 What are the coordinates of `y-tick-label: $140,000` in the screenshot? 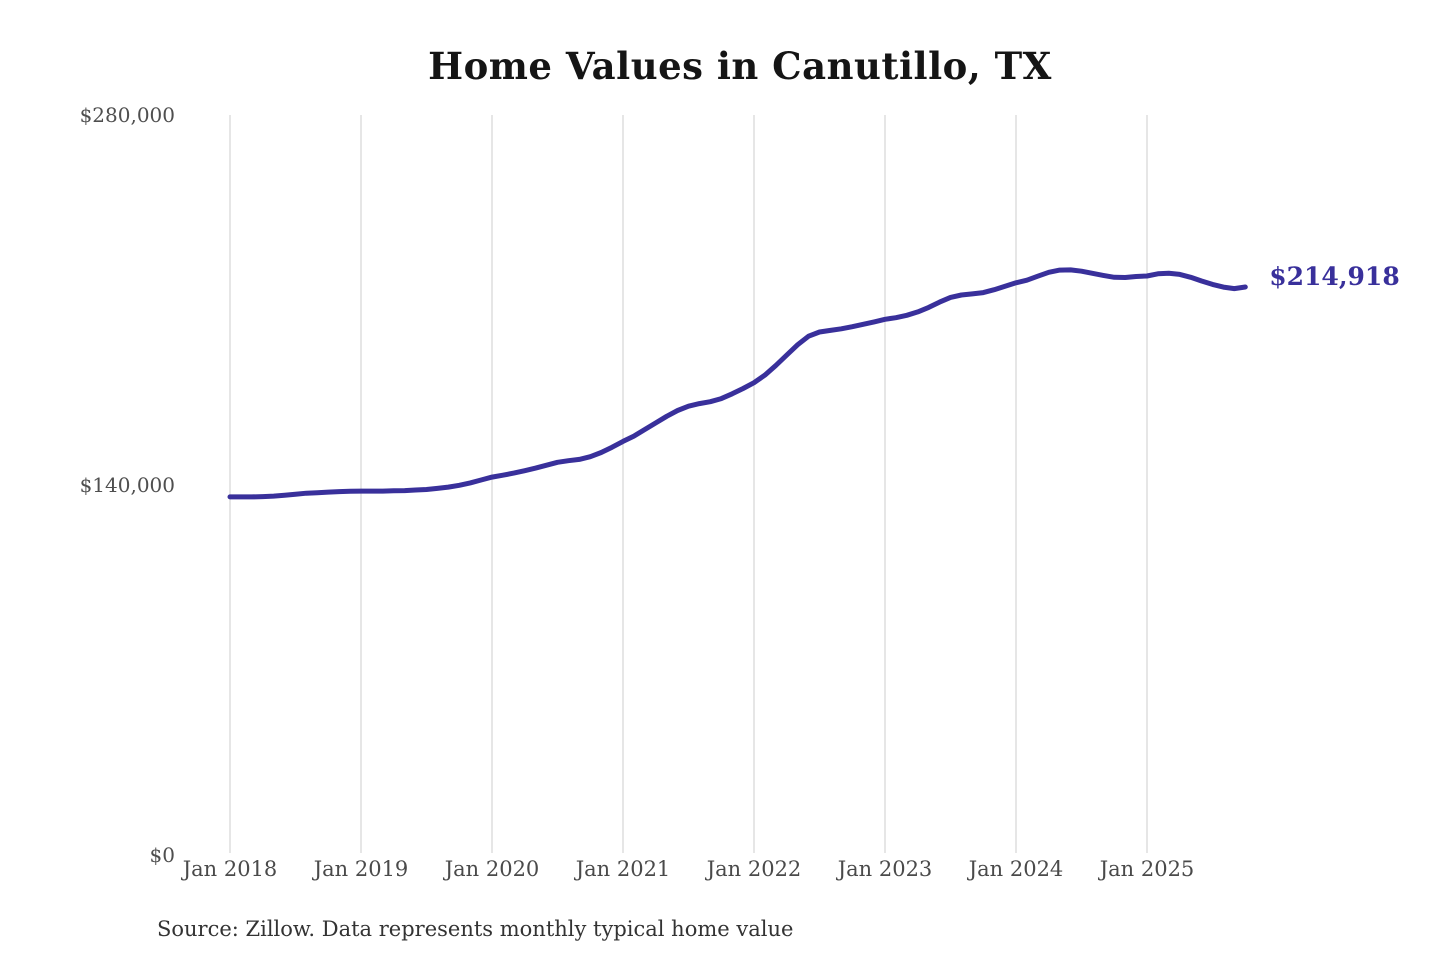 It's located at (127, 485).